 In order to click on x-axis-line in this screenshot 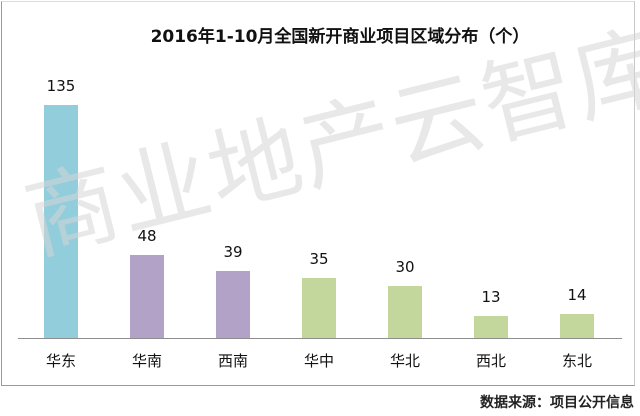, I will do `click(320, 338)`.